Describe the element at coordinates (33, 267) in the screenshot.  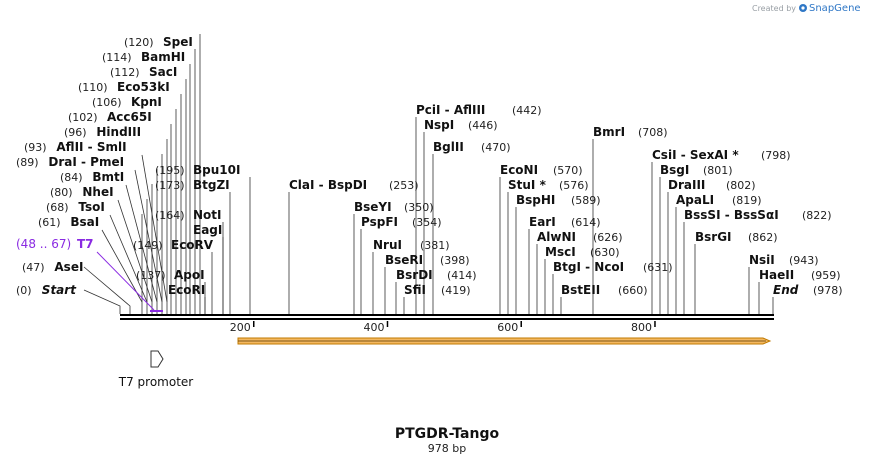
I see `cut-position: (47)` at that location.